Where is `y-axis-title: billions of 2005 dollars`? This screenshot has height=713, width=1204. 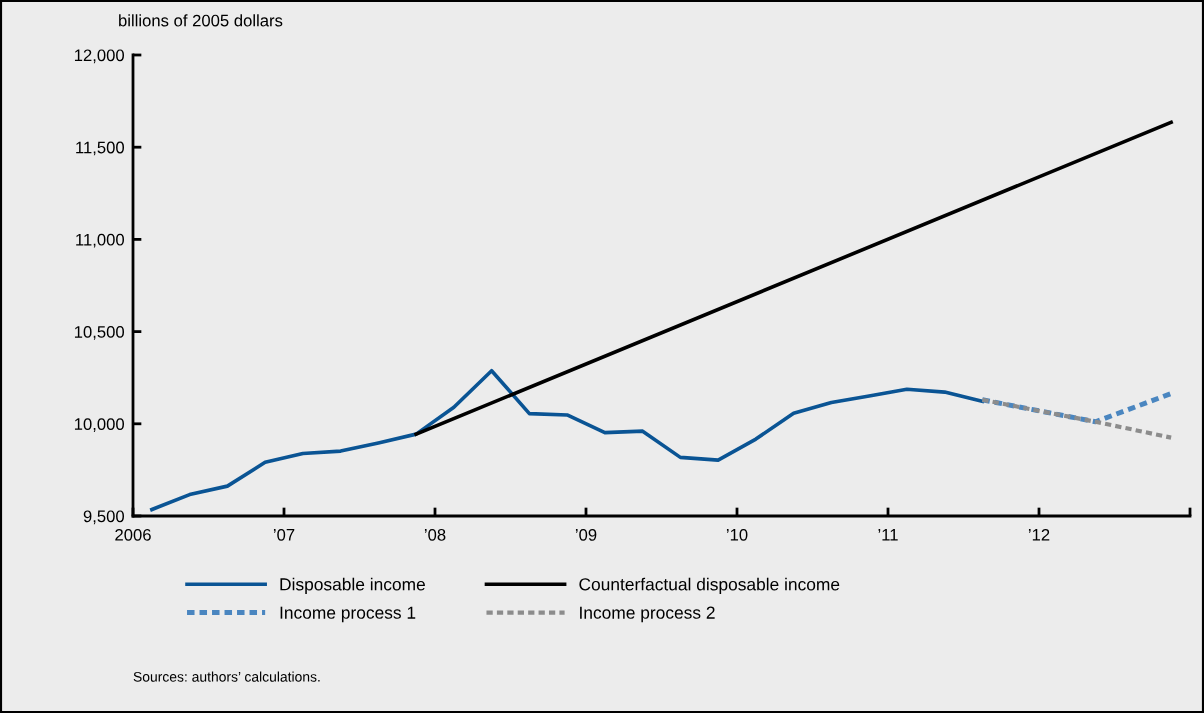
y-axis-title: billions of 2005 dollars is located at coordinates (201, 20).